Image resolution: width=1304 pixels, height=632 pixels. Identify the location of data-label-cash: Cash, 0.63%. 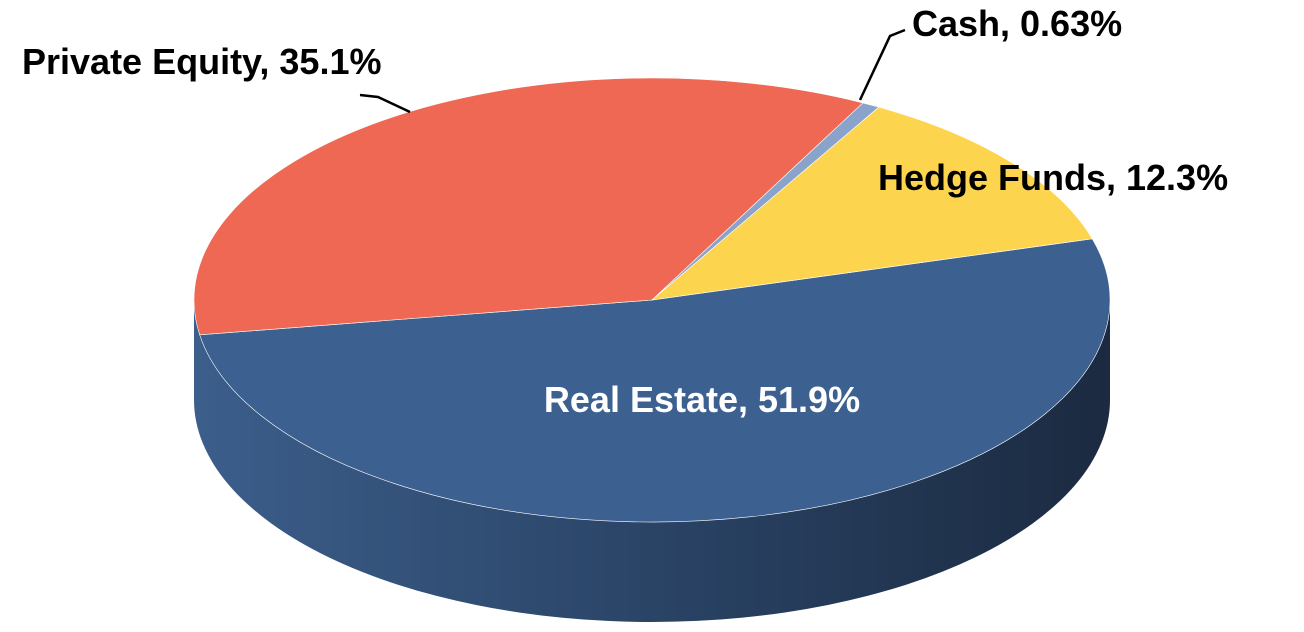
(1017, 23).